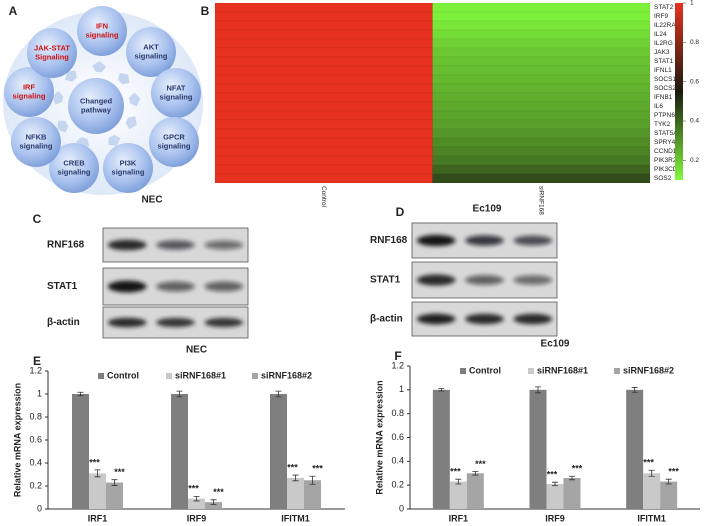  I want to click on row-label: PTPN6, so click(664, 115).